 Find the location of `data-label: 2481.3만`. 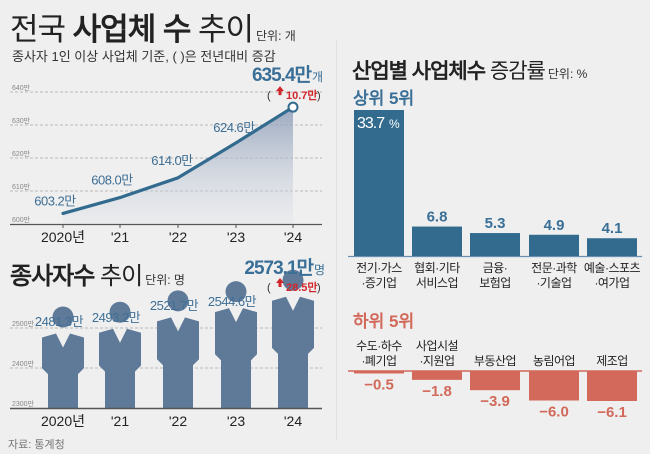

data-label: 2481.3만 is located at coordinates (59, 321).